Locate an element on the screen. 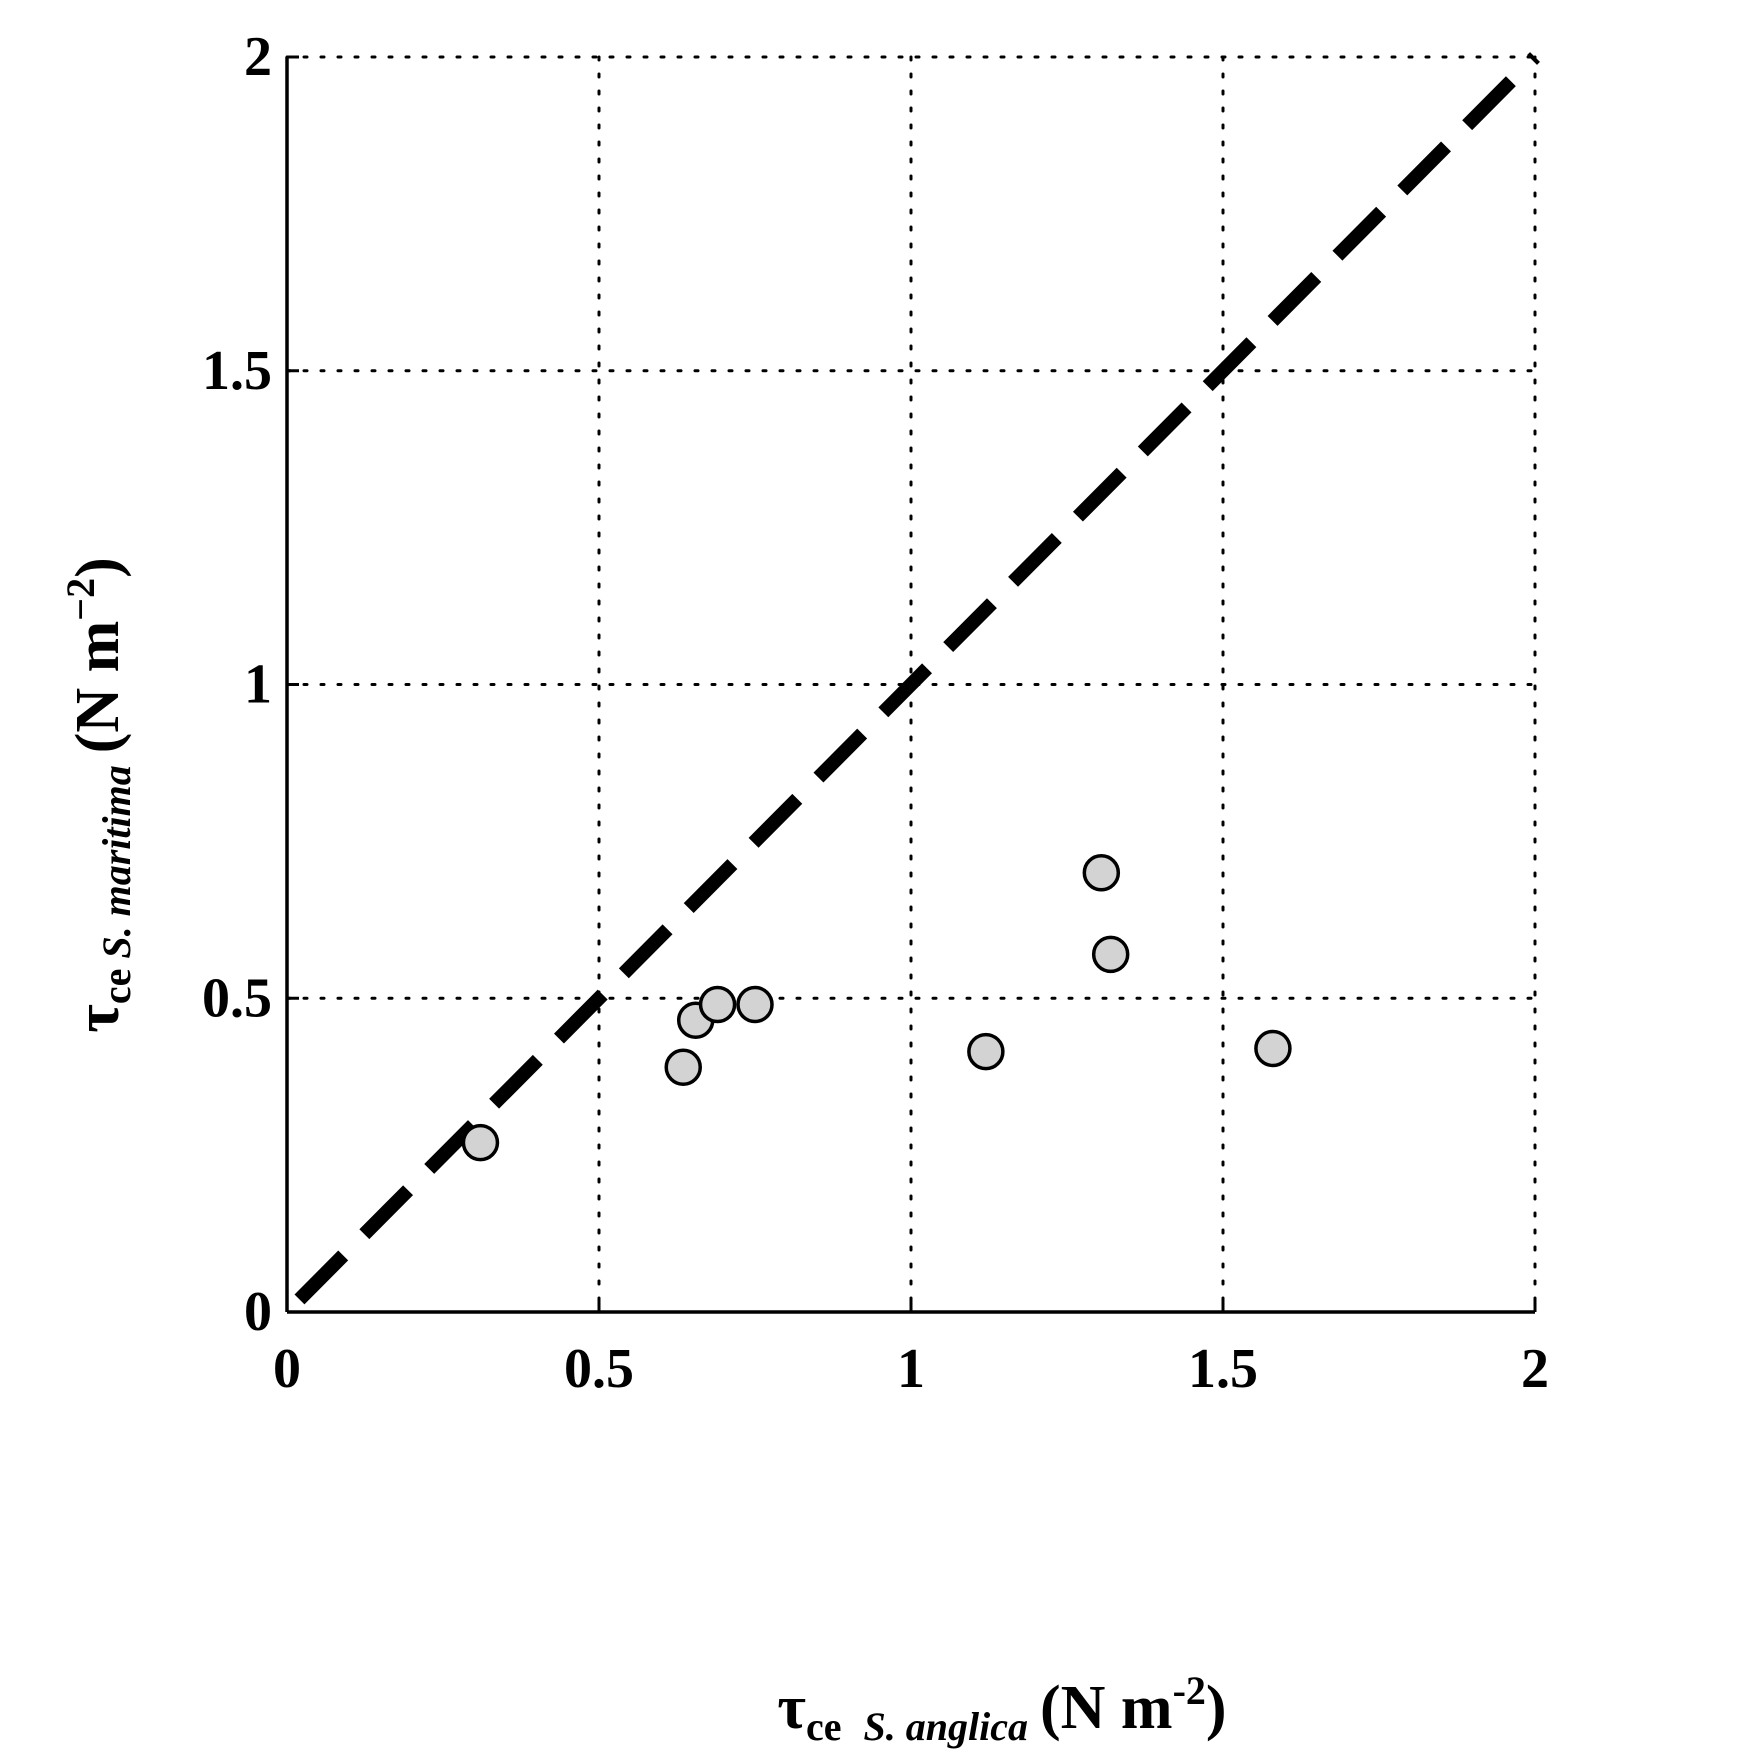 Image resolution: width=1757 pixels, height=1757 pixels. x-axis-label-exponent: -2 is located at coordinates (1189, 1690).